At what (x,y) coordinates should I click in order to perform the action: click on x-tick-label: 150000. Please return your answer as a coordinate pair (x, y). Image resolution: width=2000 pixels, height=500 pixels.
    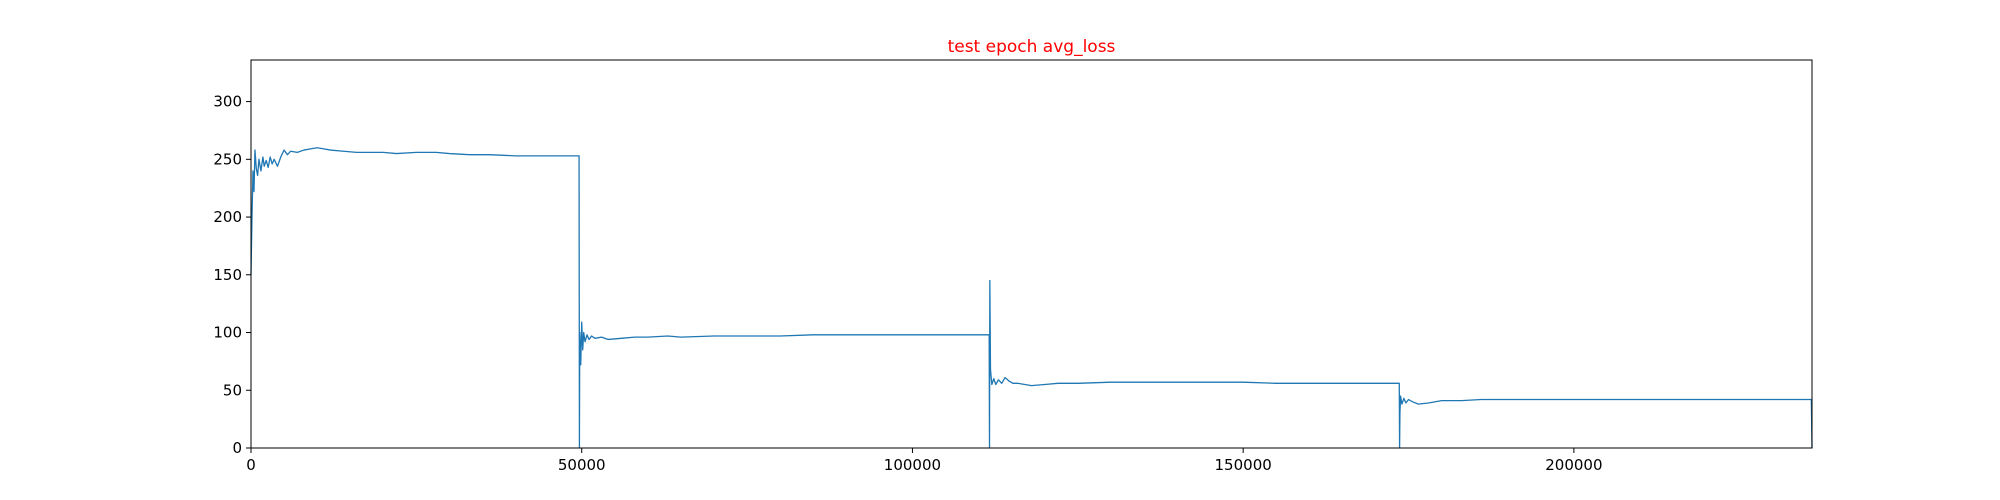
    Looking at the image, I should click on (1243, 465).